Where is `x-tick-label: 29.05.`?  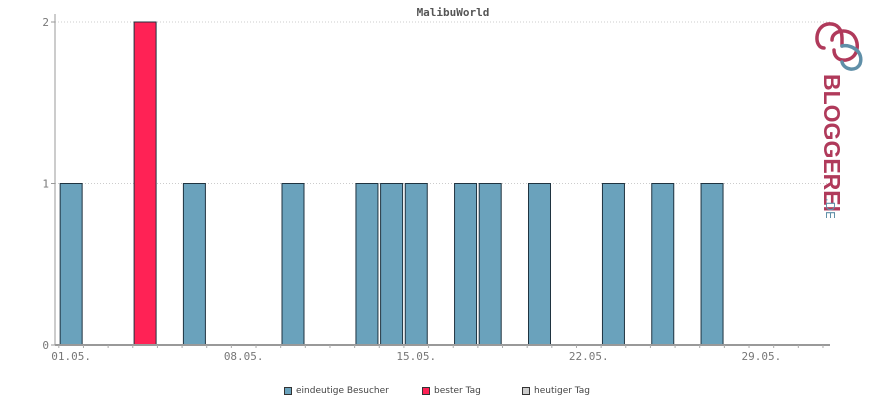
x-tick-label: 29.05. is located at coordinates (761, 356).